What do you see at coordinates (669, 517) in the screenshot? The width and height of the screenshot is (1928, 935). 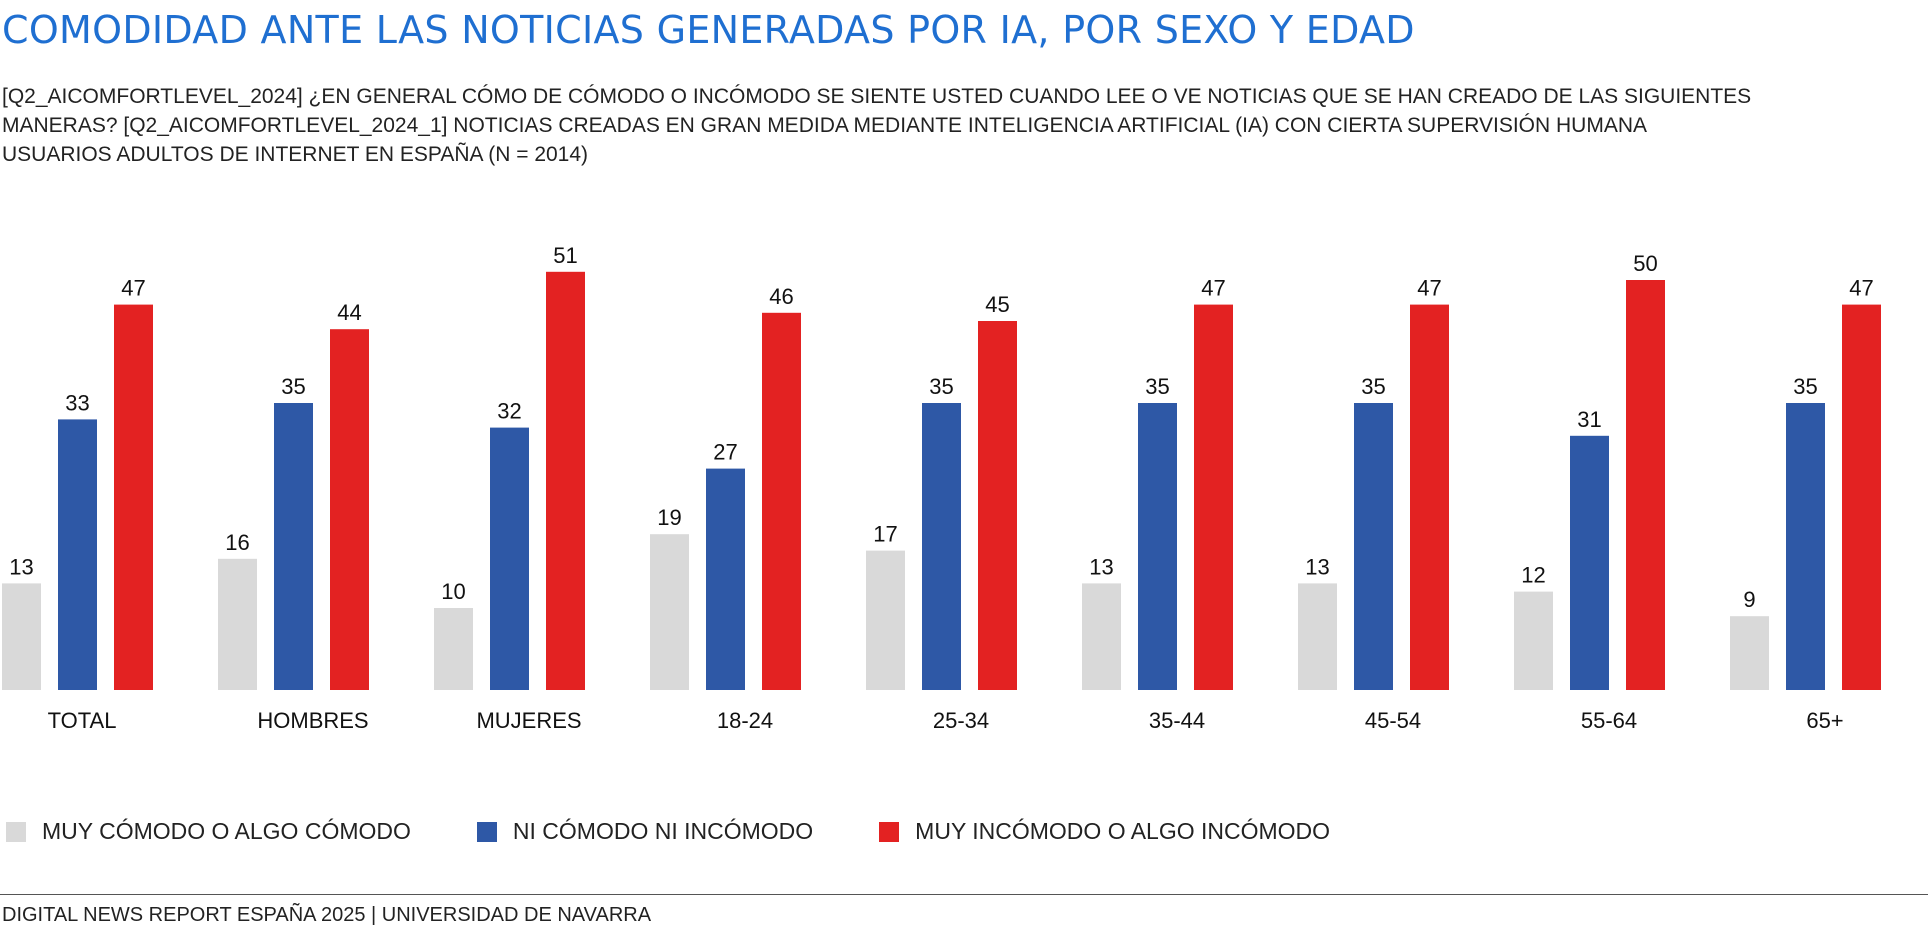 I see `data-label: 19` at bounding box center [669, 517].